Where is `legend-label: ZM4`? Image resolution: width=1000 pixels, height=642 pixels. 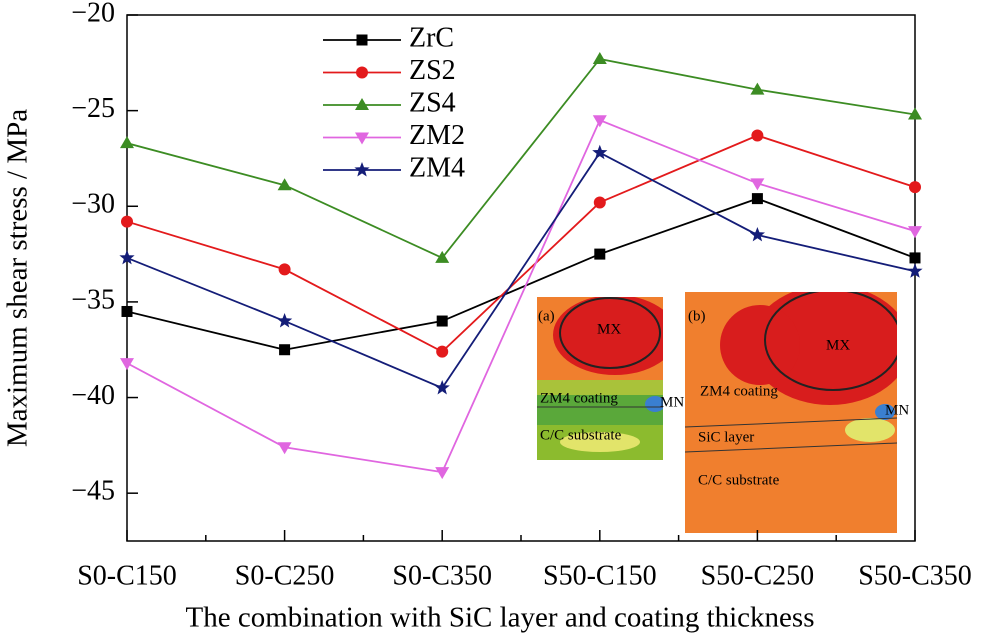 legend-label: ZM4 is located at coordinates (437, 167).